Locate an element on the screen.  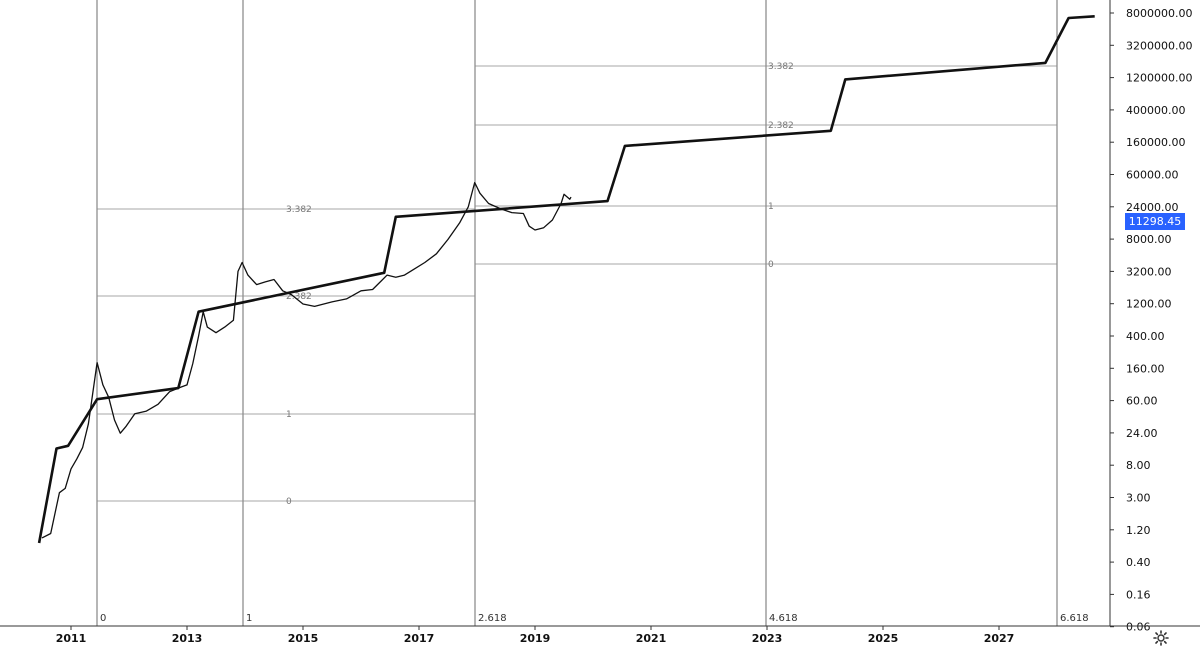
time-fib-label: 1 is located at coordinates (249, 618).